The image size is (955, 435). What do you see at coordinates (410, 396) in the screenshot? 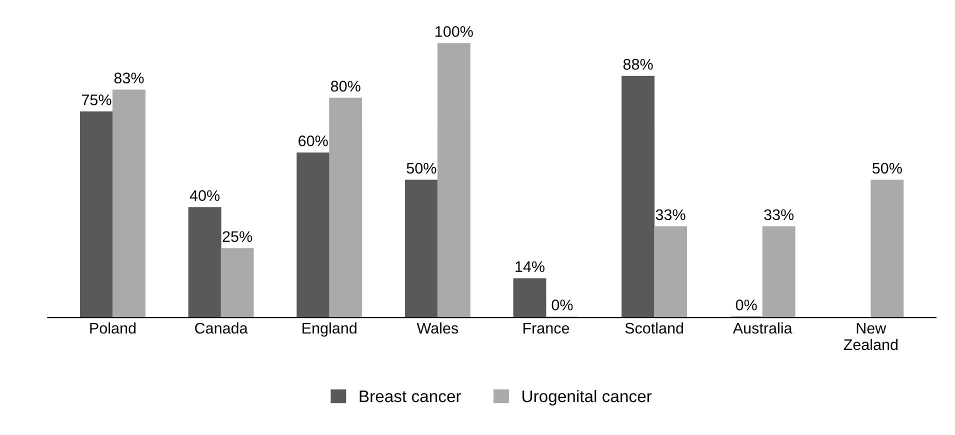
I see `legend-label: Breast cancer` at bounding box center [410, 396].